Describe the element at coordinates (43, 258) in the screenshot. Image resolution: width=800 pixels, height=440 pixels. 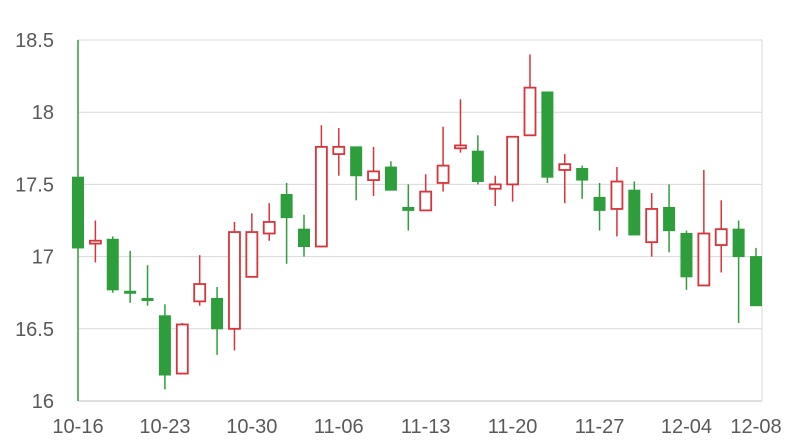
I see `y-tick-label: 17` at that location.